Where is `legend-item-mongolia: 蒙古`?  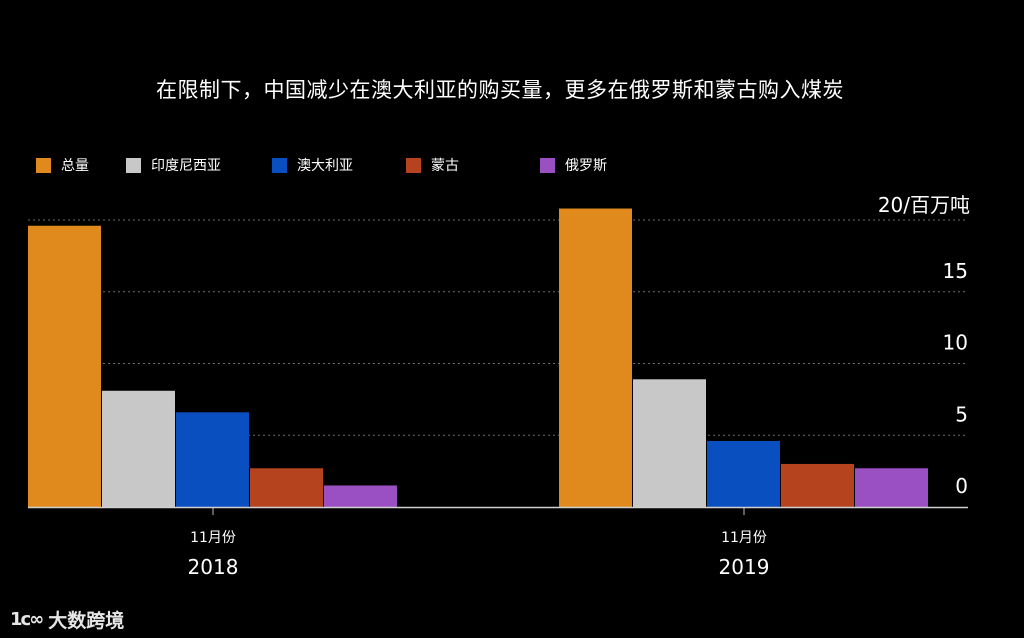
legend-item-mongolia: 蒙古 is located at coordinates (432, 165).